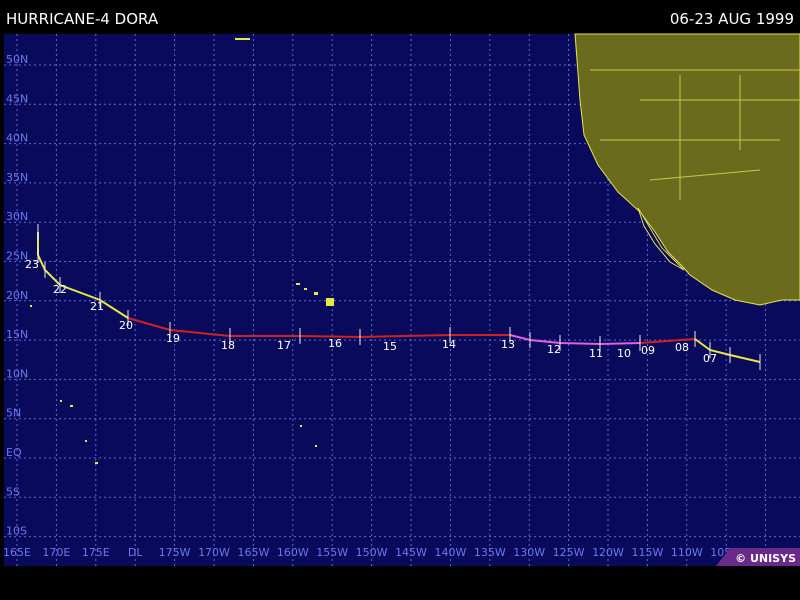 The image size is (800, 600). What do you see at coordinates (214, 552) in the screenshot?
I see `lon-label: 170W` at bounding box center [214, 552].